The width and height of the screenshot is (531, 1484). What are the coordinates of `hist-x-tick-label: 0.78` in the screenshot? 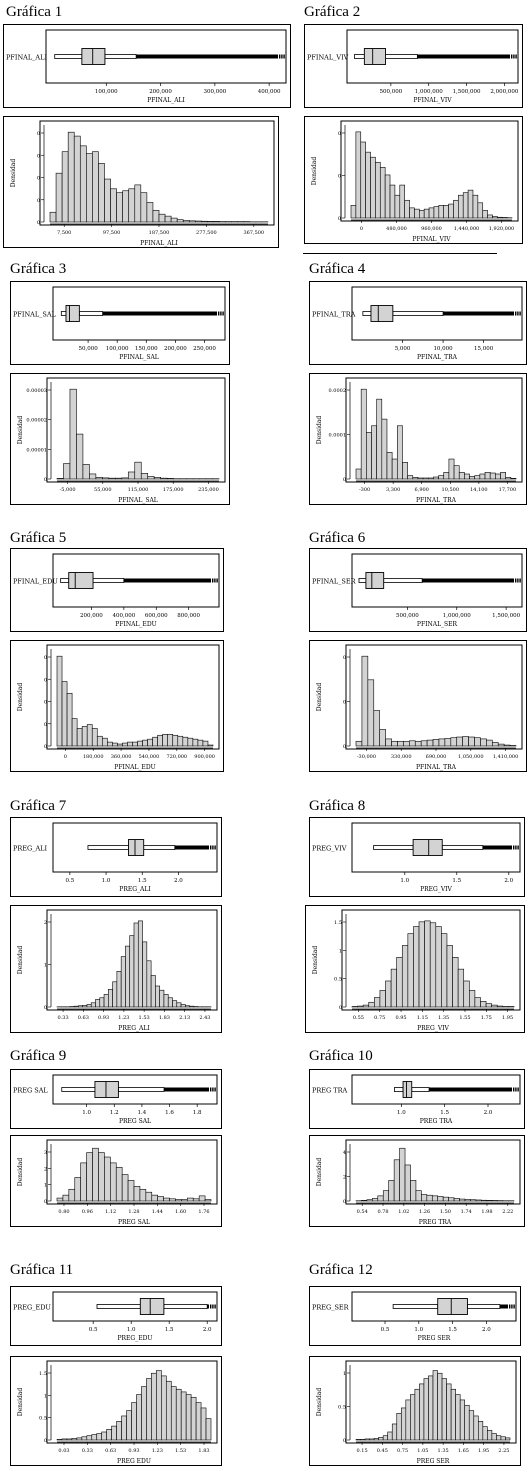 It's located at (382, 1212).